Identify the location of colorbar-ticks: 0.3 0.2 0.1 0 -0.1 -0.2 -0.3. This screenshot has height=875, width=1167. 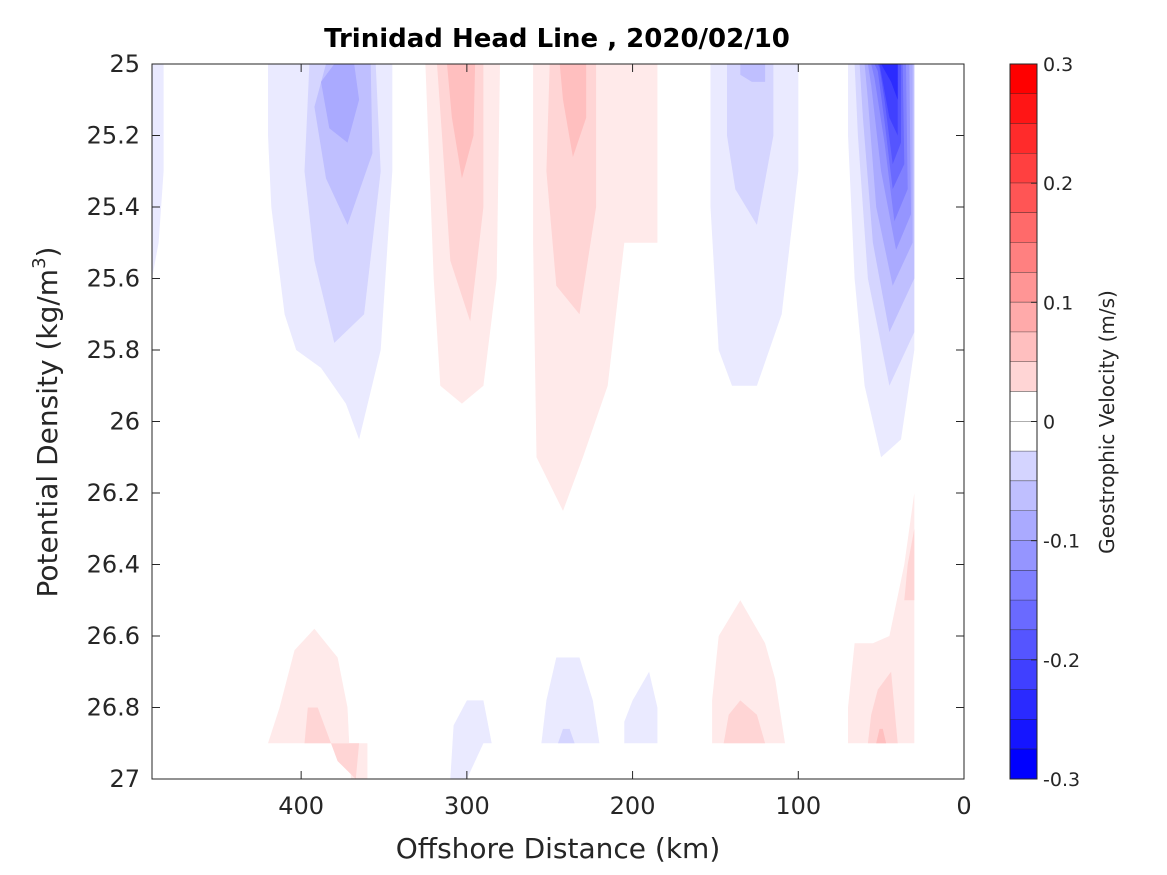
(1055, 422).